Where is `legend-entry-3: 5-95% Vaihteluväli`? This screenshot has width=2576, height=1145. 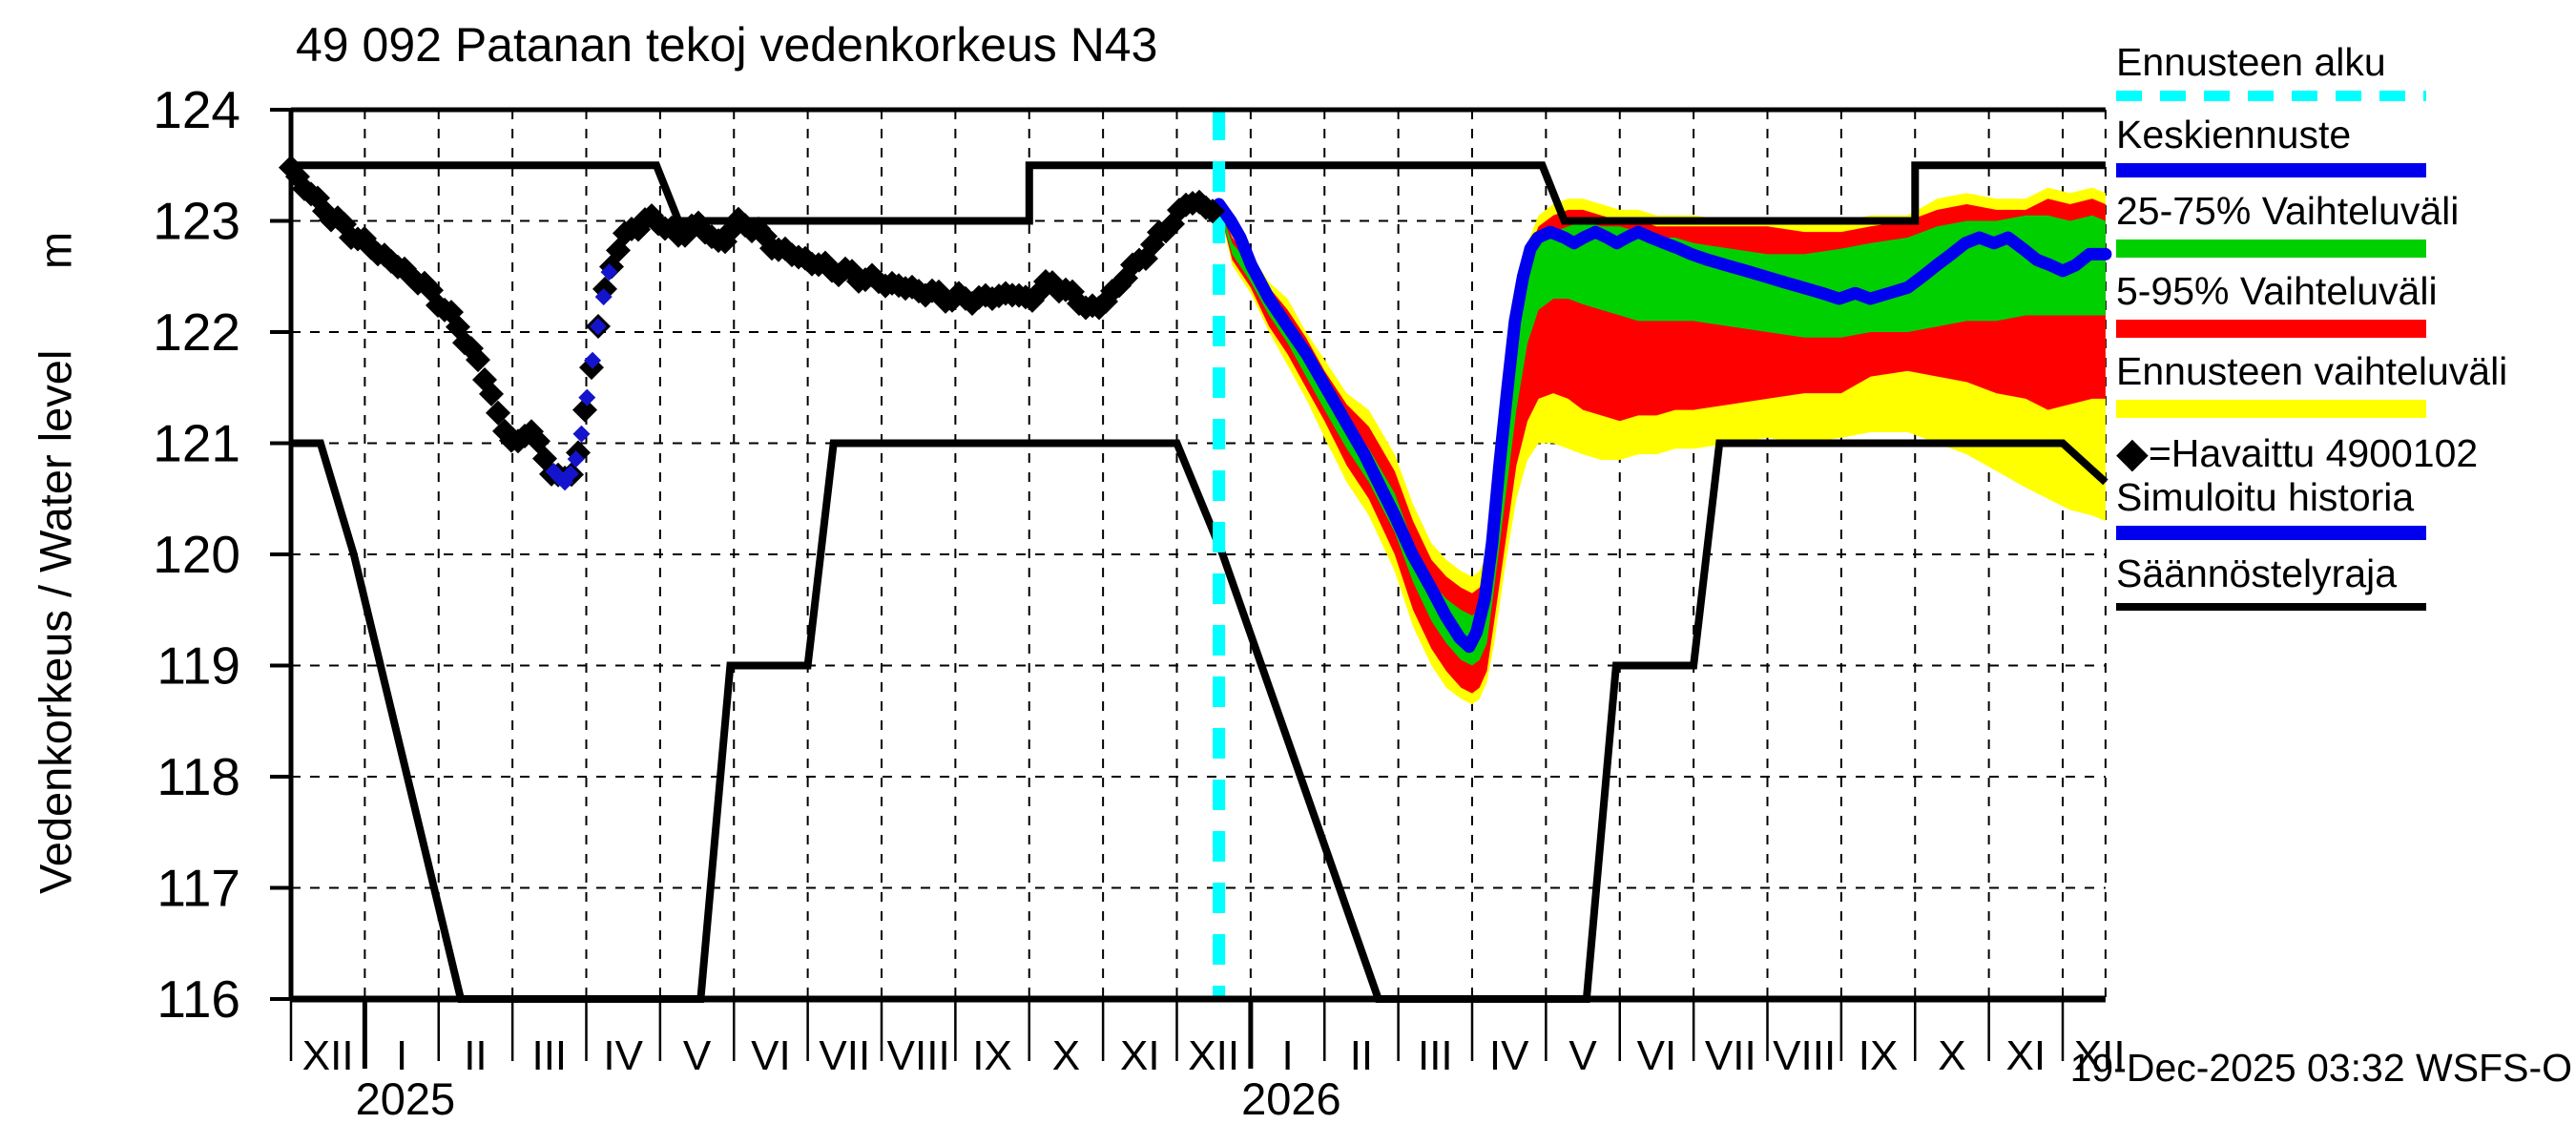
legend-entry-3: 5-95% Vaihteluväli is located at coordinates (2340, 304).